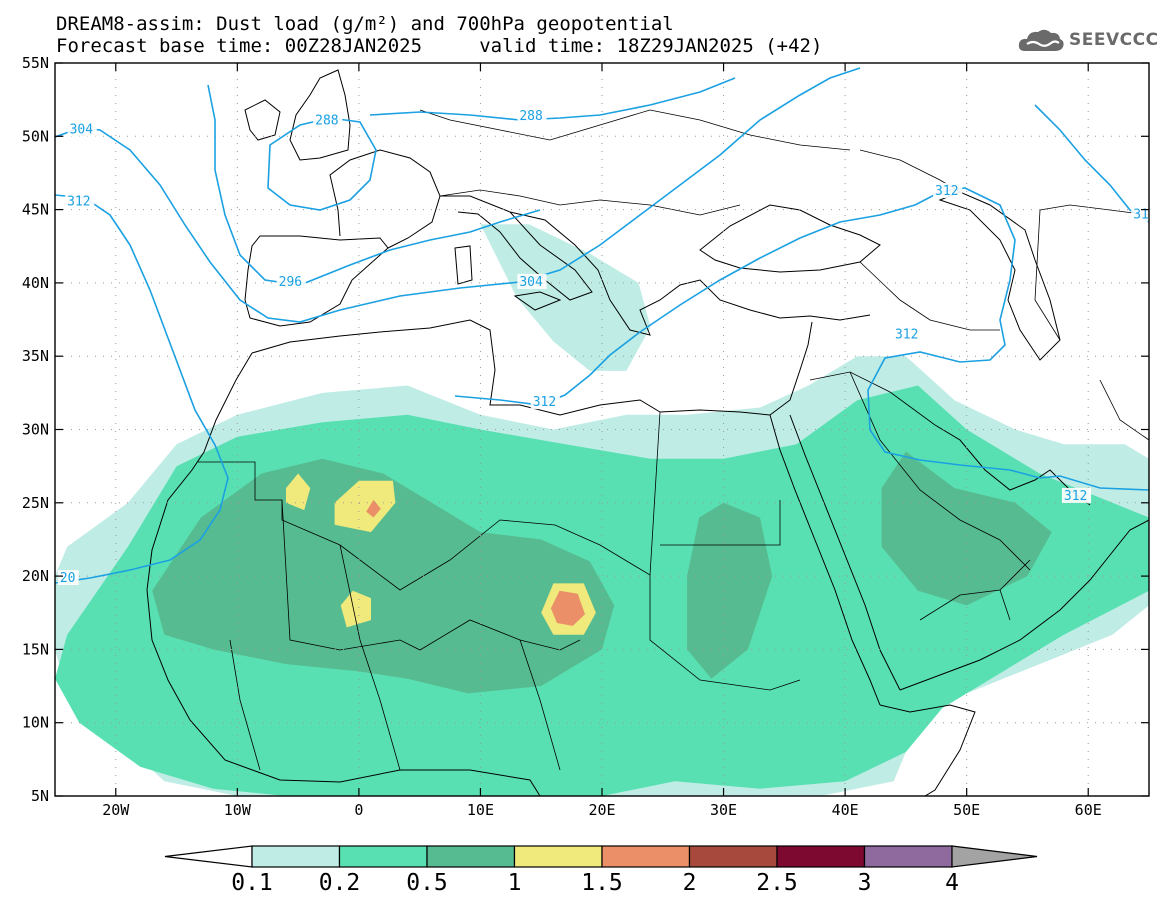  Describe the element at coordinates (690, 883) in the screenshot. I see `colorbar-label: 2` at that location.